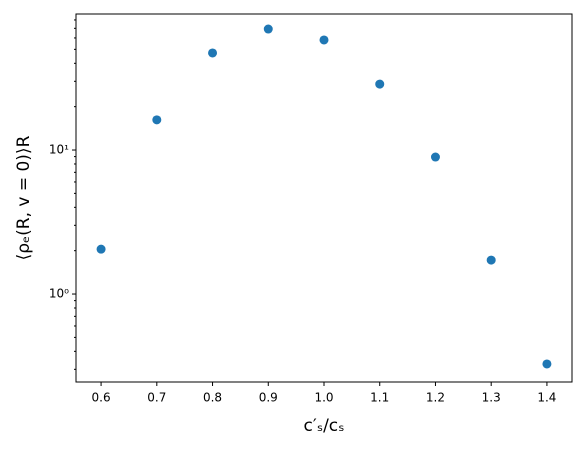 The image size is (585, 449). I want to click on y-axis-label: ⟨ρₑ(R, v = 0)⟩R, so click(24, 197).